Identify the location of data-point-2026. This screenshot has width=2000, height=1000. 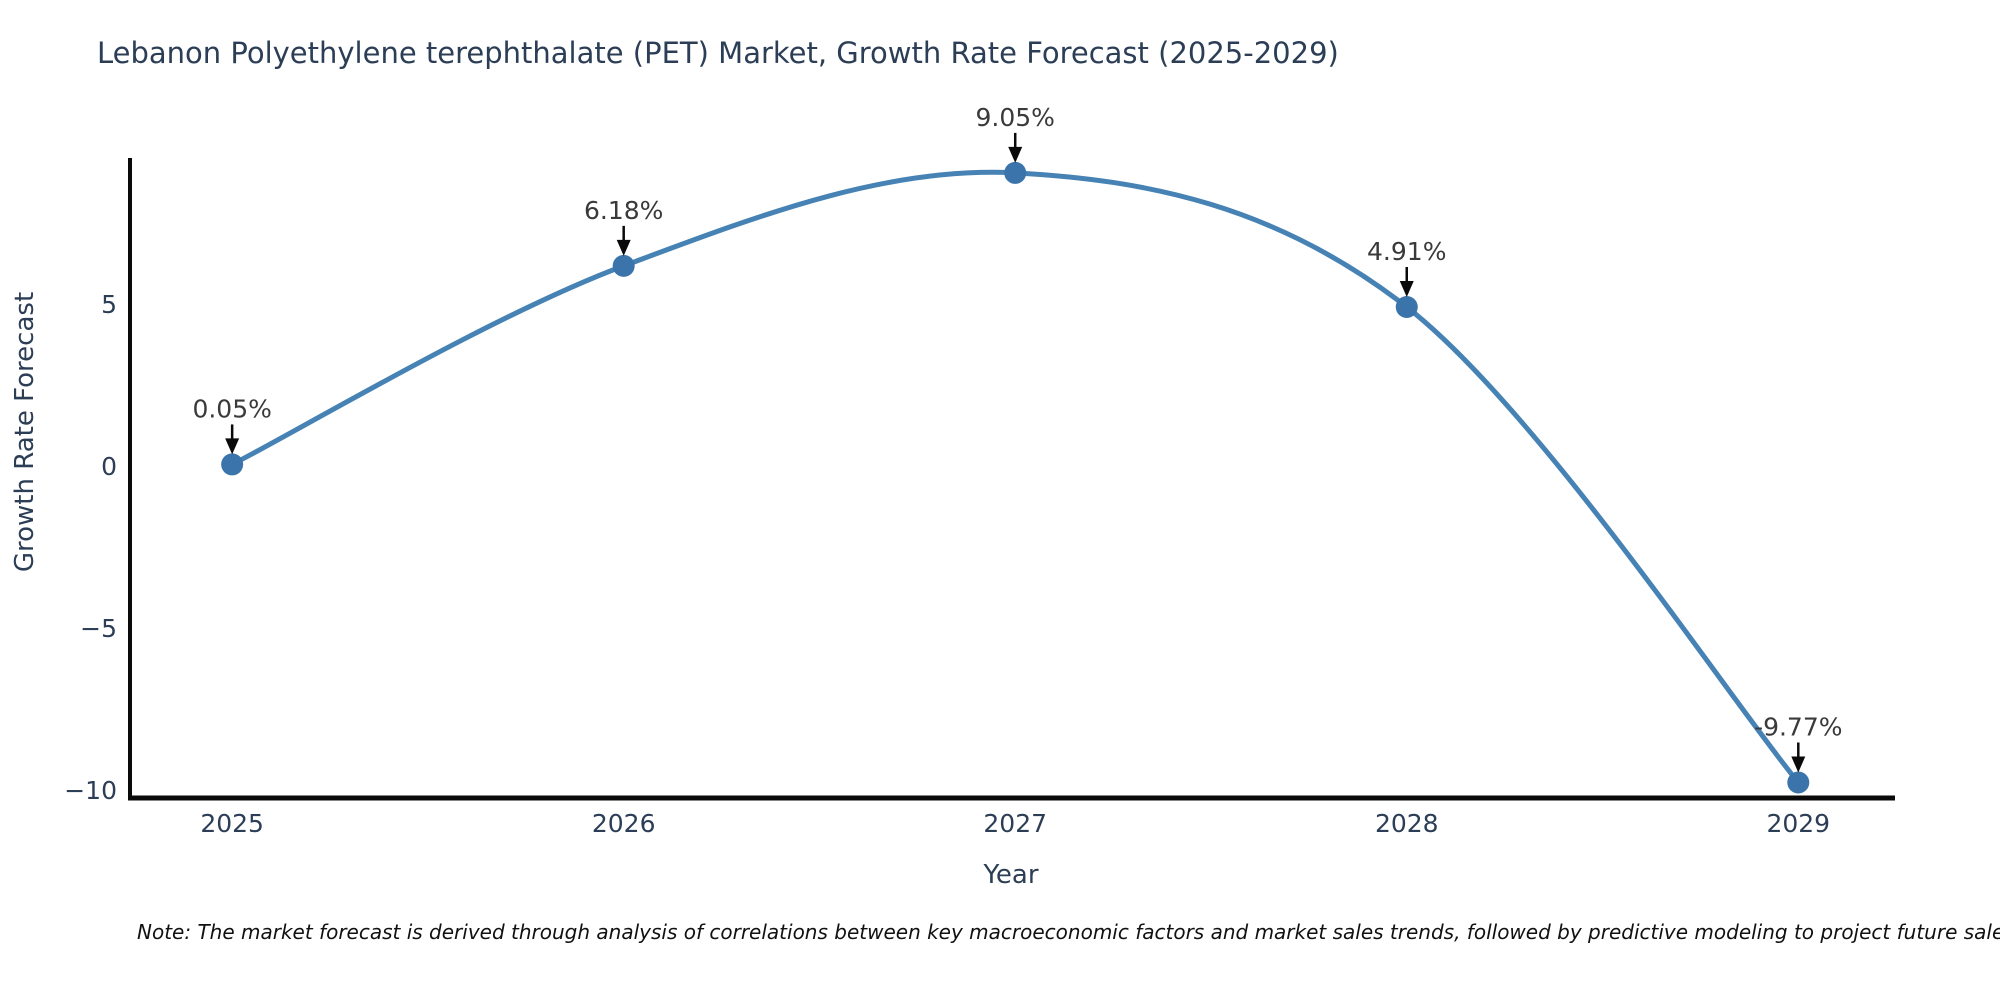
(623, 265).